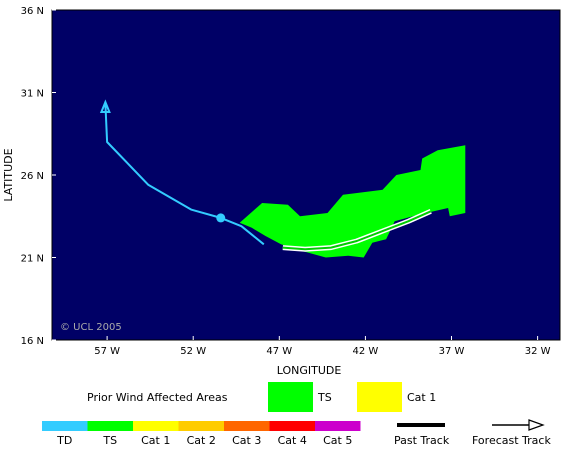 This screenshot has width=580, height=459. What do you see at coordinates (32, 176) in the screenshot?
I see `lat-tick-label: 26 N` at bounding box center [32, 176].